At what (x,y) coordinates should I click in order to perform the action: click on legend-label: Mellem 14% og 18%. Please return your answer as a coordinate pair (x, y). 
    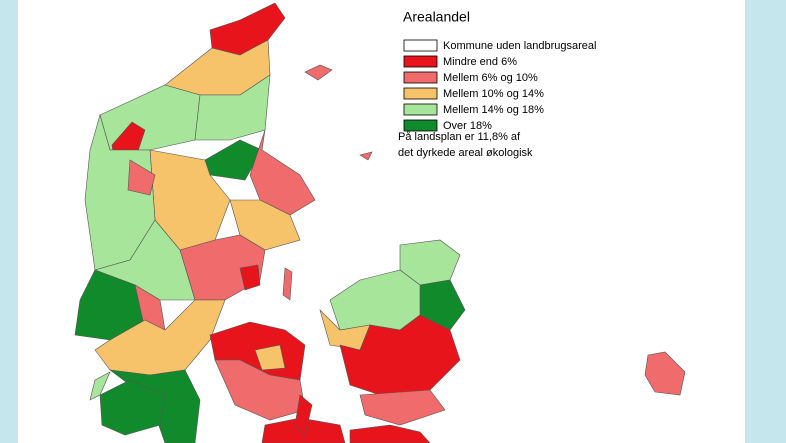
    Looking at the image, I should click on (493, 110).